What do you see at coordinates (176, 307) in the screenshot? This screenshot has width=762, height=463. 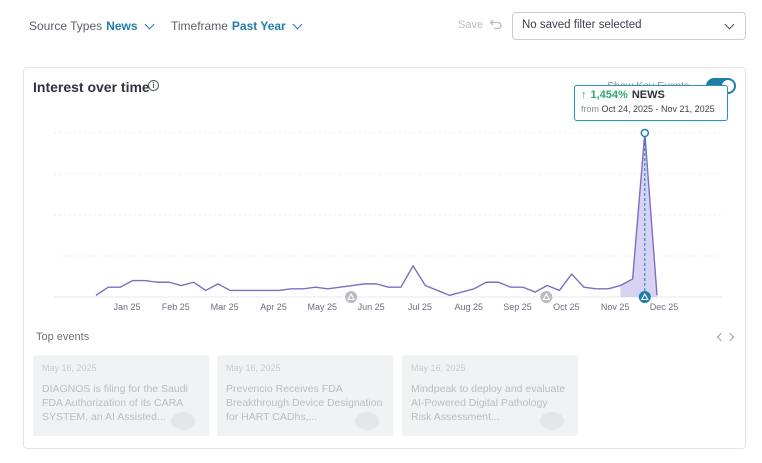 I see `x-tick-label: Feb 25` at bounding box center [176, 307].